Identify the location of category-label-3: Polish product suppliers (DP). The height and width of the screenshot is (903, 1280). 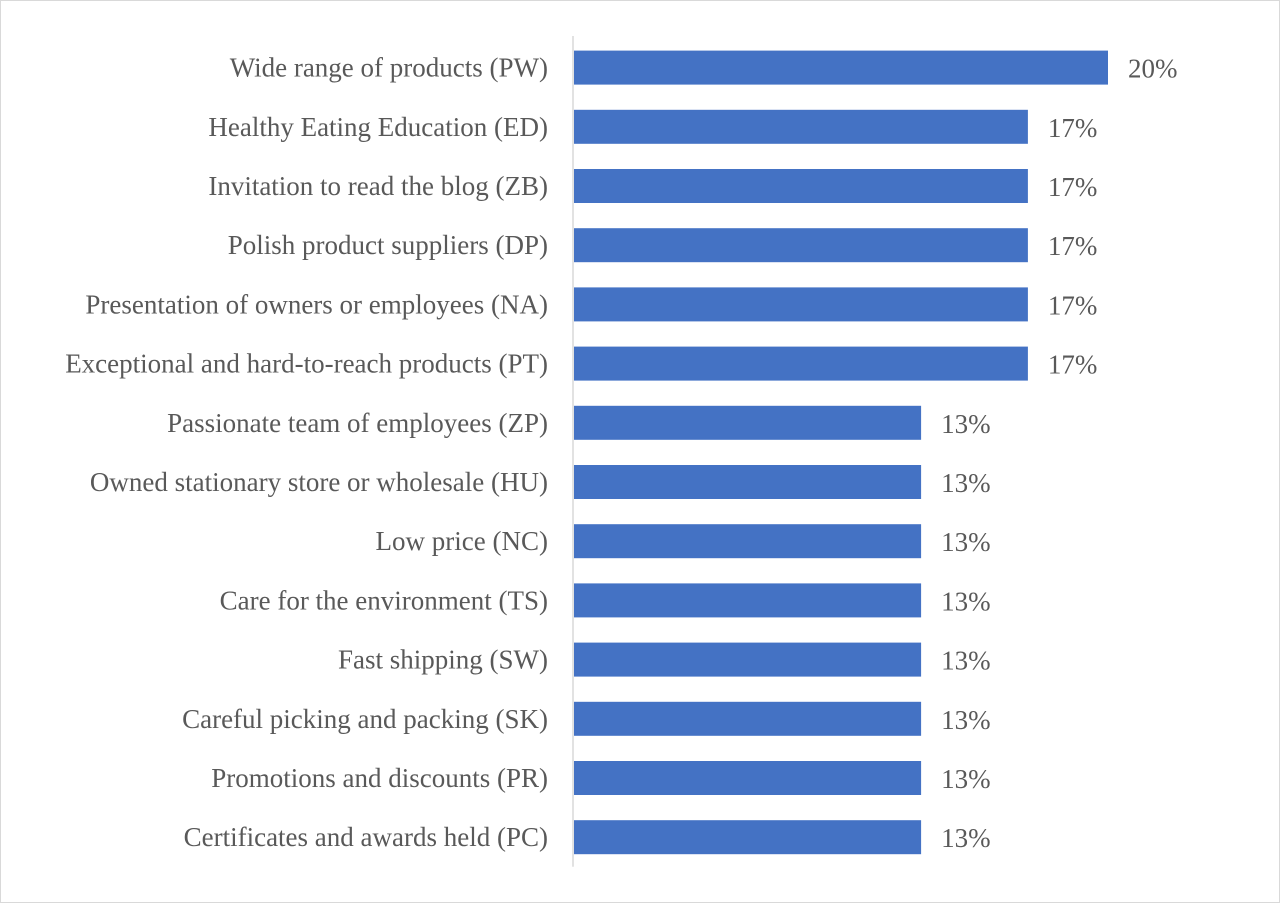
(388, 245).